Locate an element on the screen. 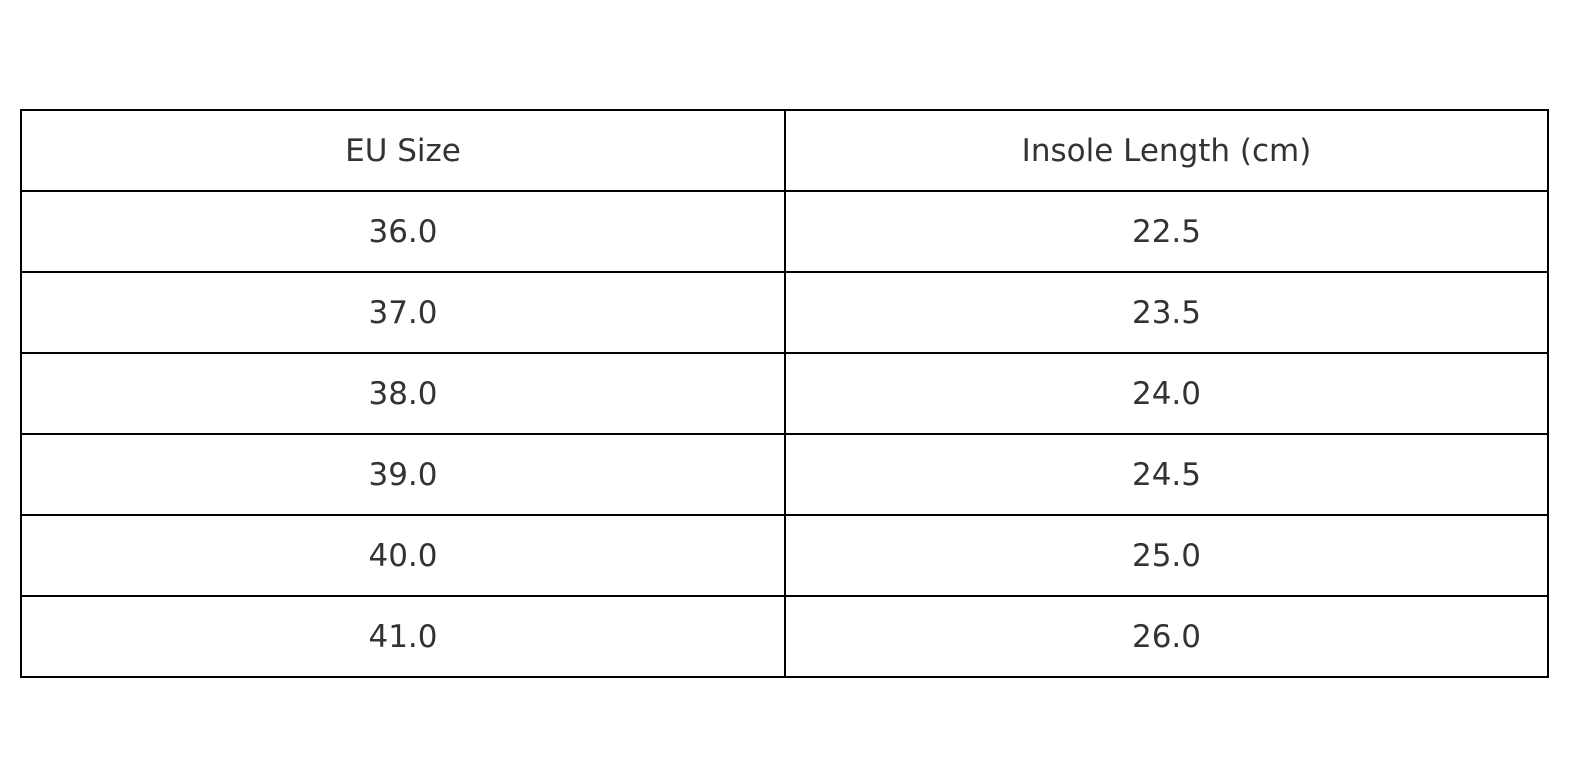  cell-insole-length: 26.0 is located at coordinates (1166, 636).